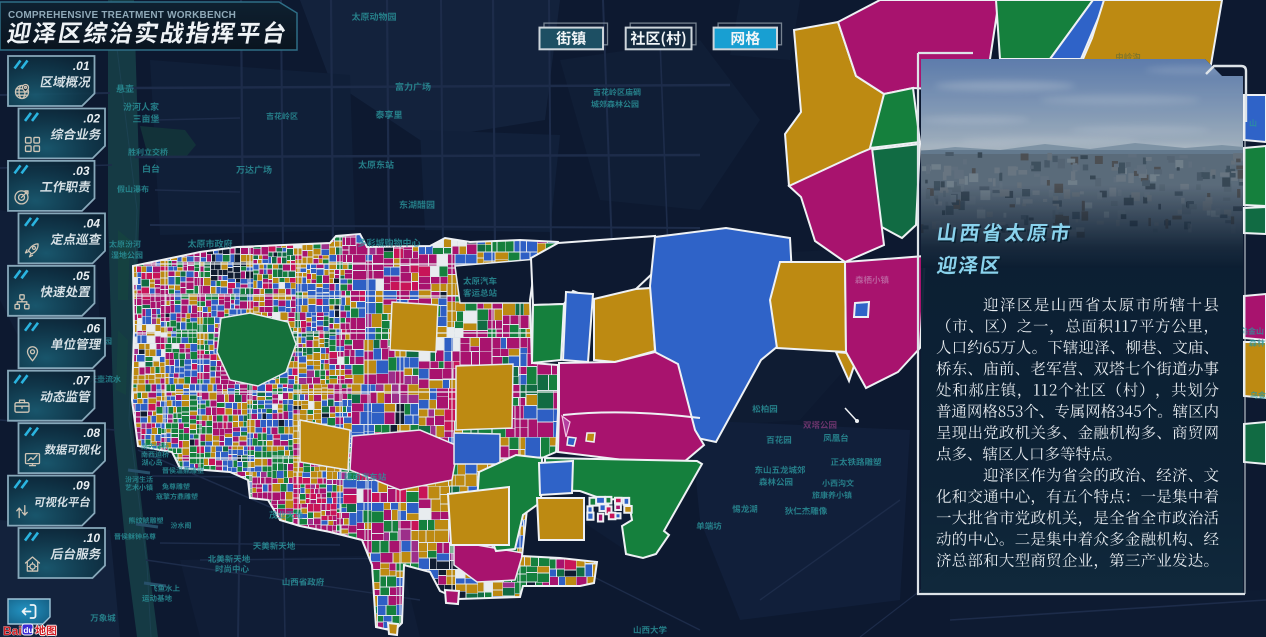 The width and height of the screenshot is (1266, 637). What do you see at coordinates (29, 630) in the screenshot?
I see `svg-text: du` at bounding box center [29, 630].